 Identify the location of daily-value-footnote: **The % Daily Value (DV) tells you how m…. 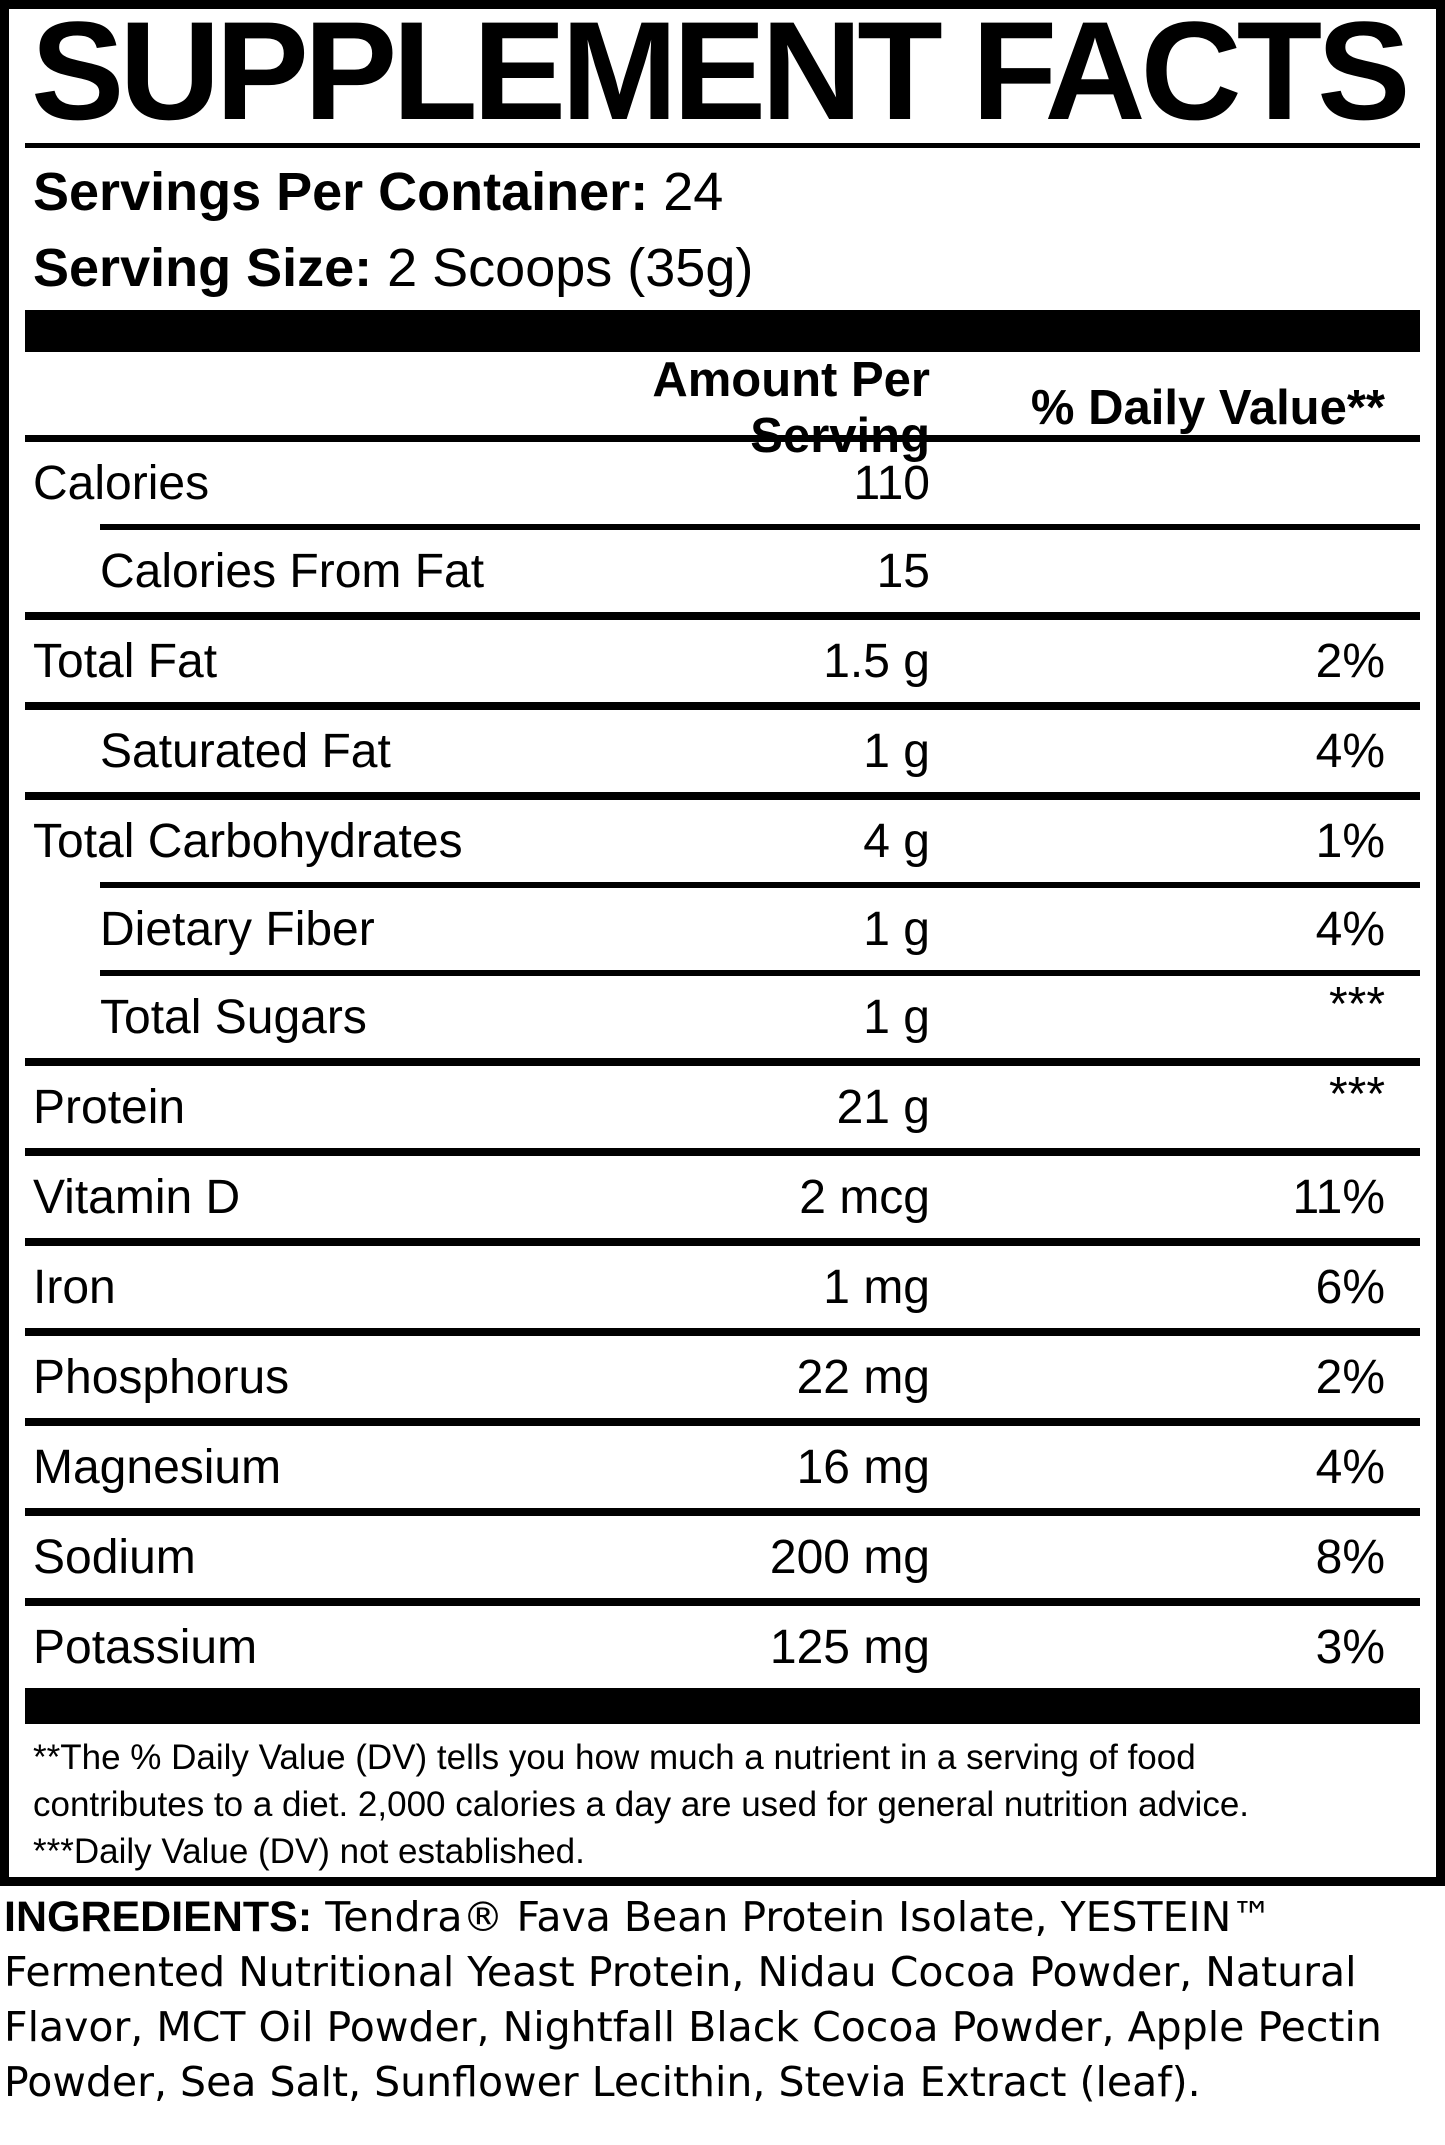
(641, 1781).